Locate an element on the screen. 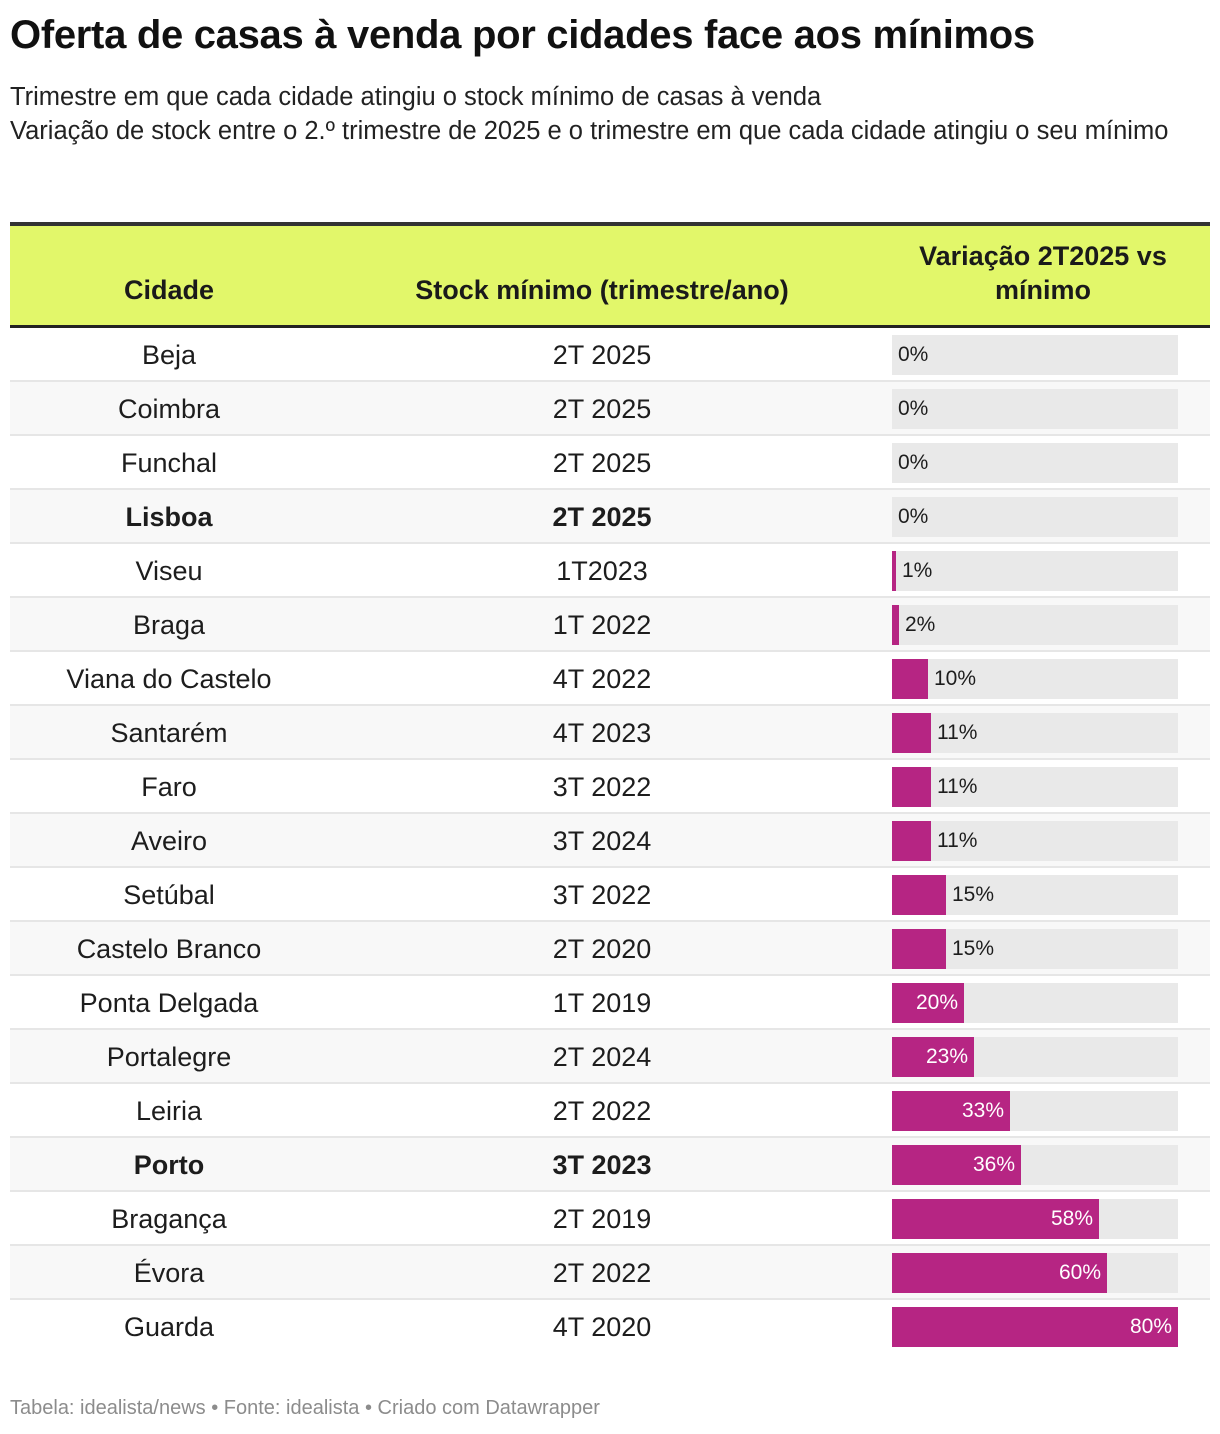 The width and height of the screenshot is (1220, 1434). table-row: Beja 2T 2025 0% is located at coordinates (610, 355).